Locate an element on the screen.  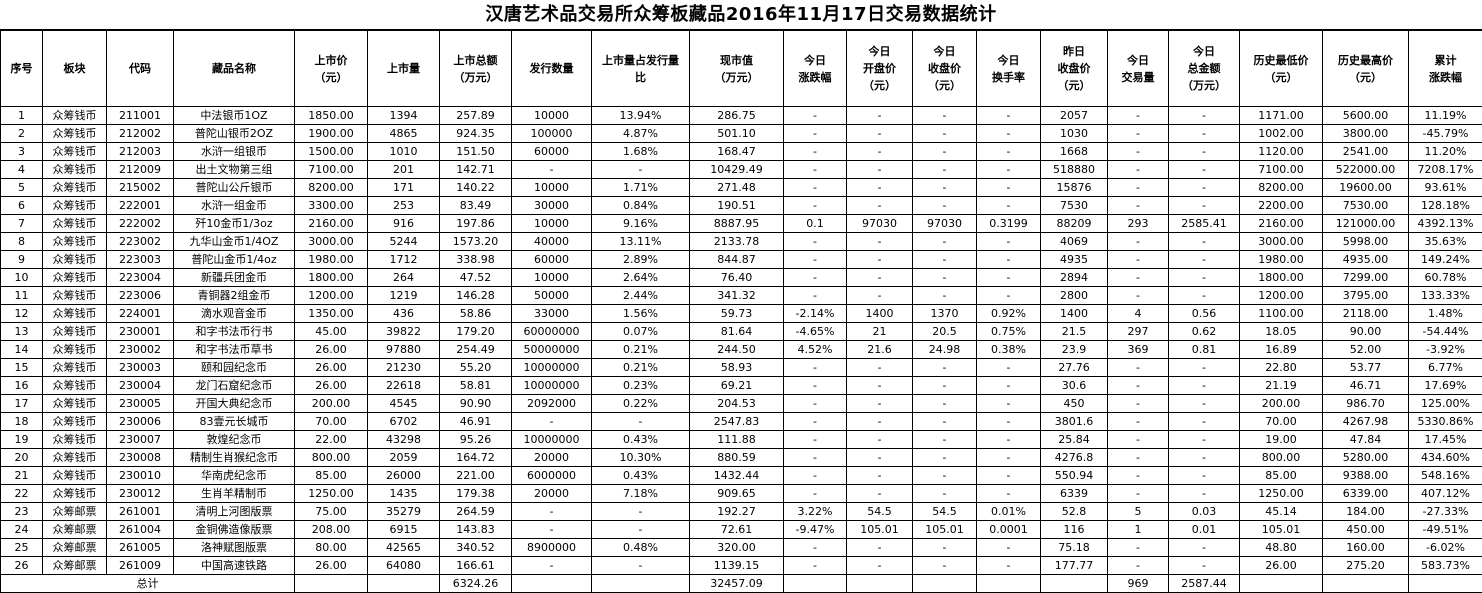
table-cell: 9 is located at coordinates (21, 259).